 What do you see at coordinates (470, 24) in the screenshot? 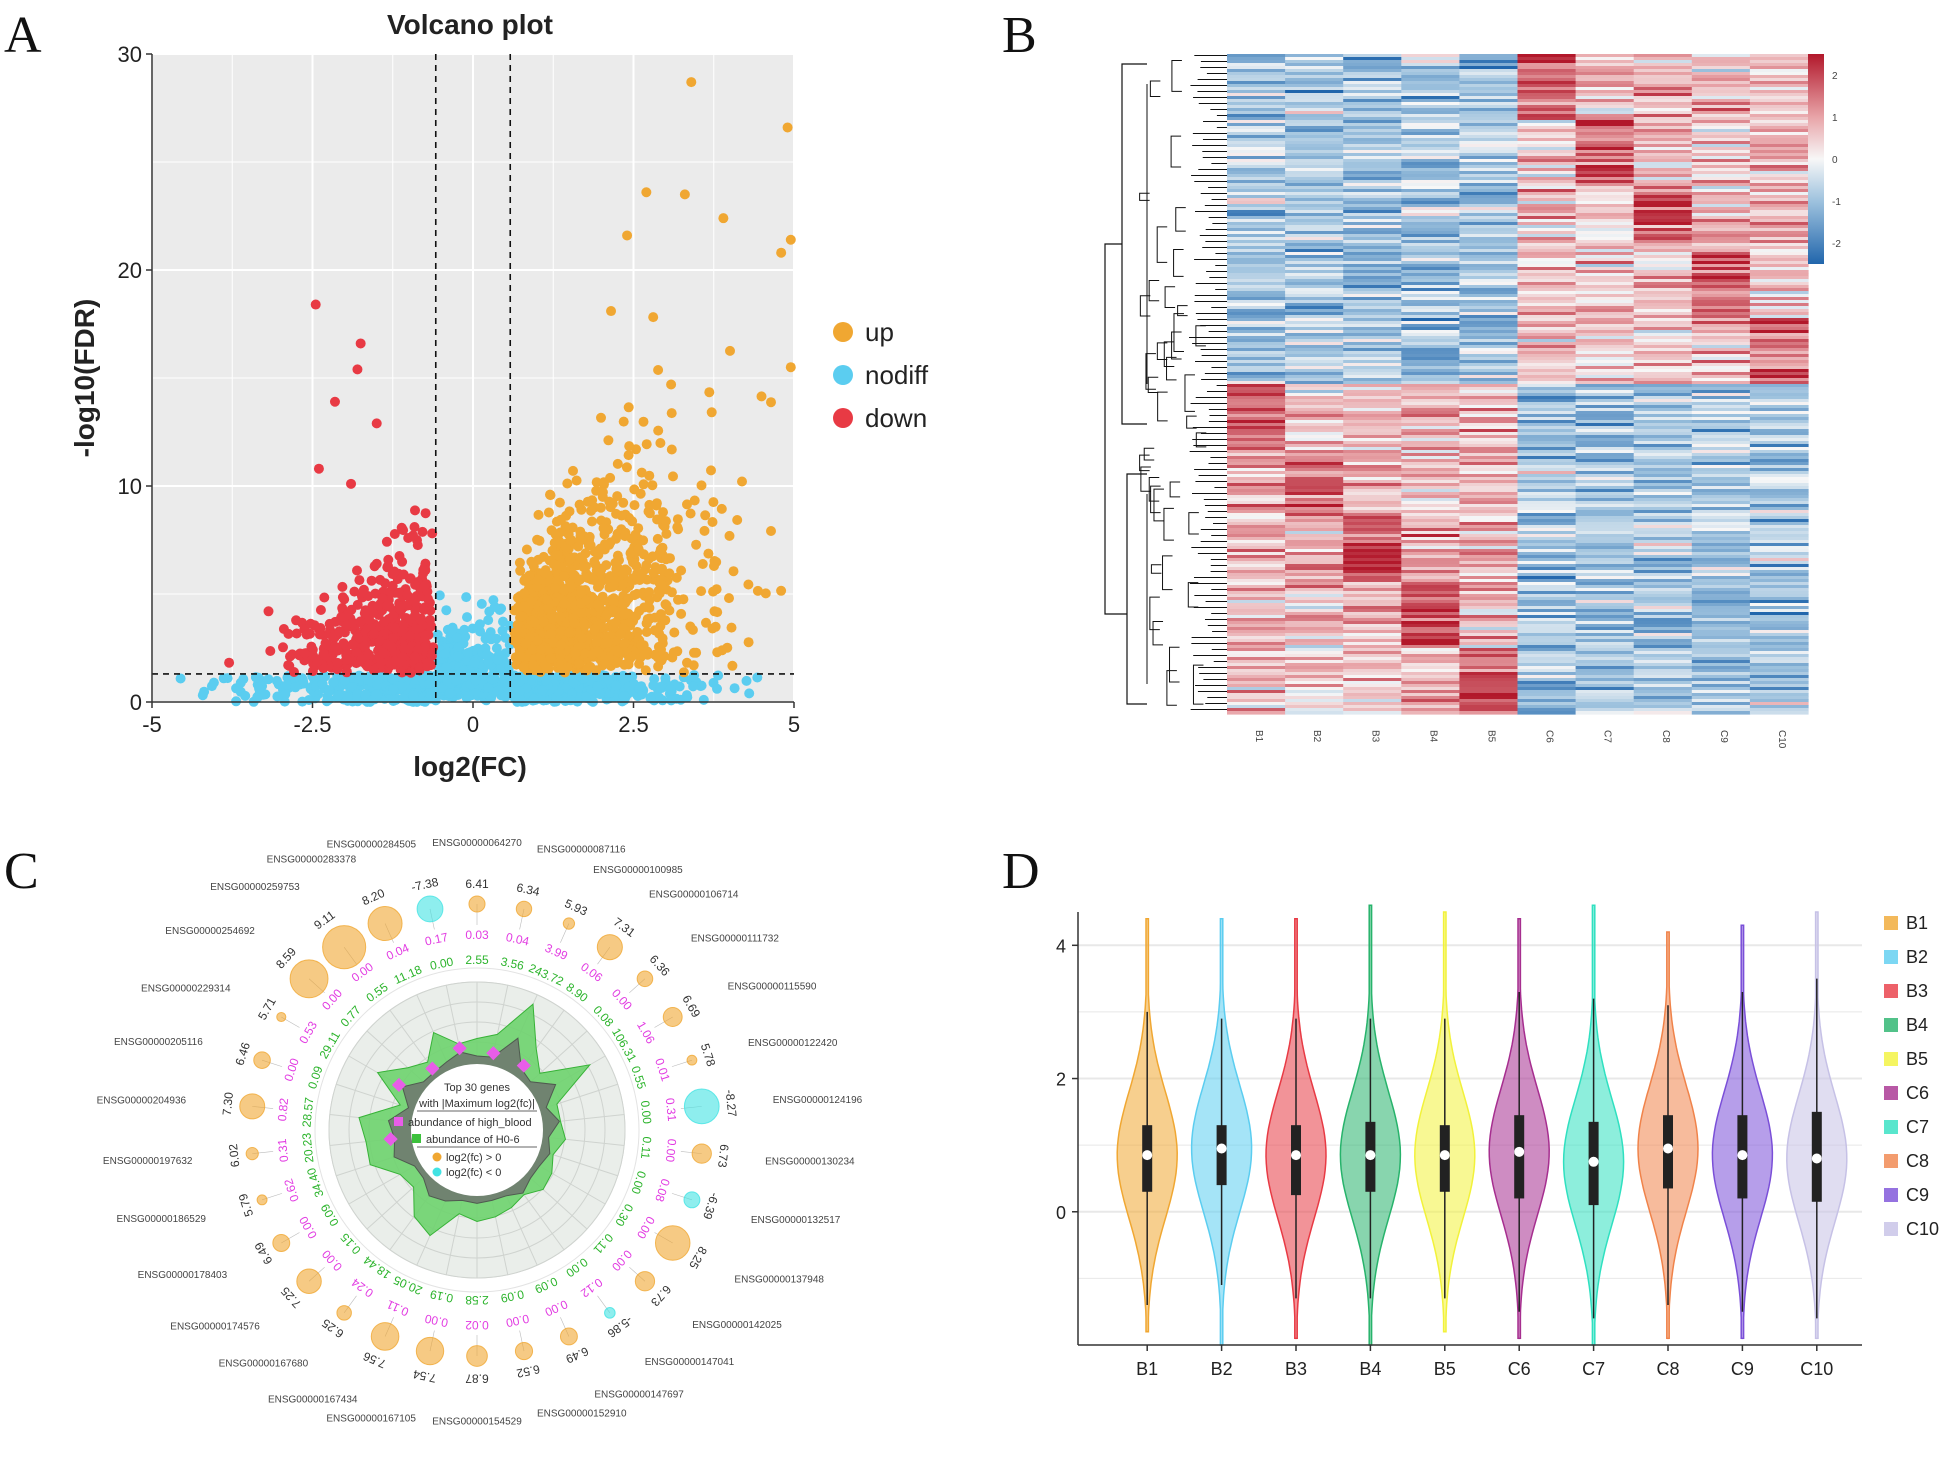
I see `volcano-title: Volcano plot` at bounding box center [470, 24].